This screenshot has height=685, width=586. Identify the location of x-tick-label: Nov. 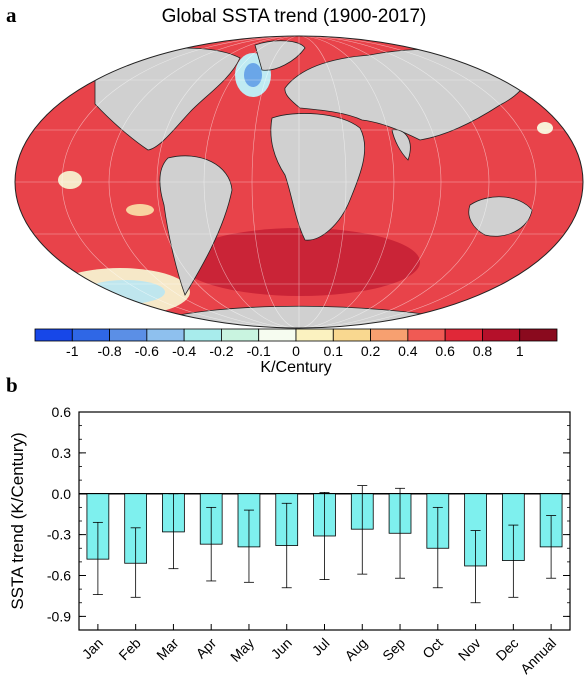
(469, 649).